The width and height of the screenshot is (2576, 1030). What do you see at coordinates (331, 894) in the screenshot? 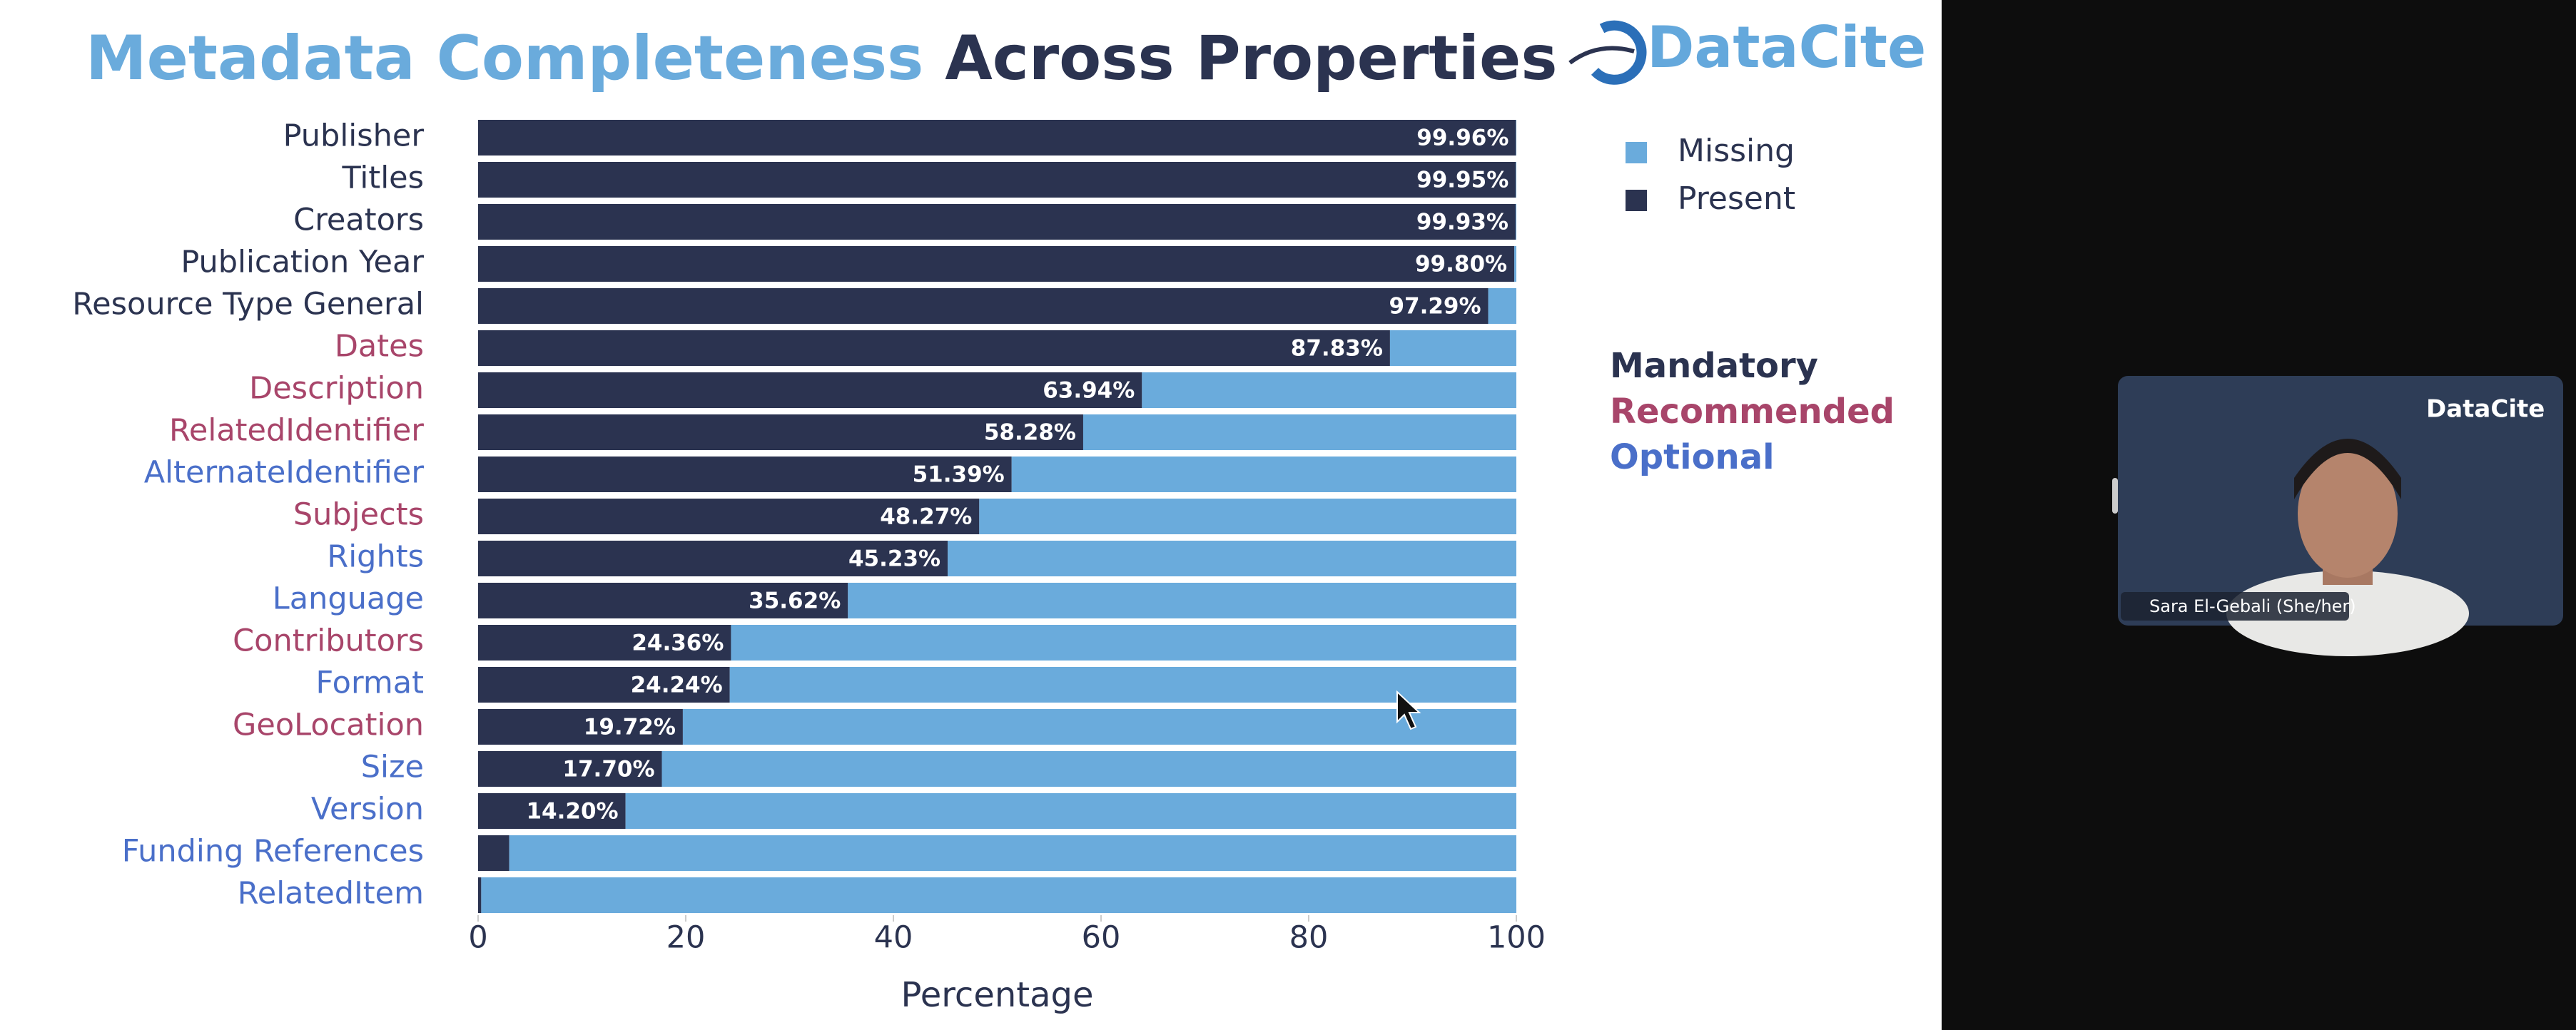
I see `y-tick-label: RelatedItem` at bounding box center [331, 894].